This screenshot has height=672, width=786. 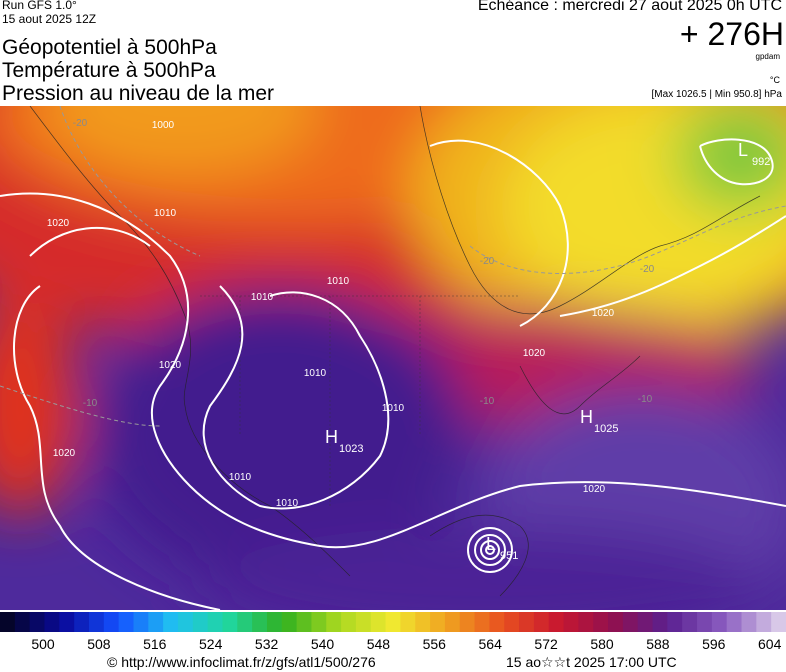 I want to click on colorbar-label: 500, so click(x=43, y=644).